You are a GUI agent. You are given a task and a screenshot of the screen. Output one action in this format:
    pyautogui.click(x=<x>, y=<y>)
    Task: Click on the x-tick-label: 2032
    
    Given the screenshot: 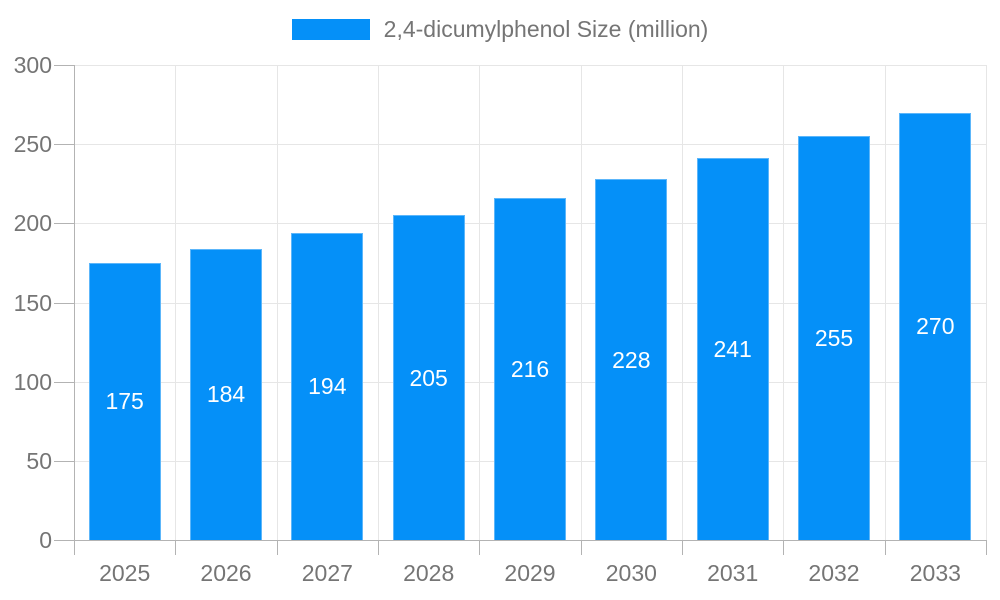 What is the action you would take?
    pyautogui.click(x=834, y=573)
    